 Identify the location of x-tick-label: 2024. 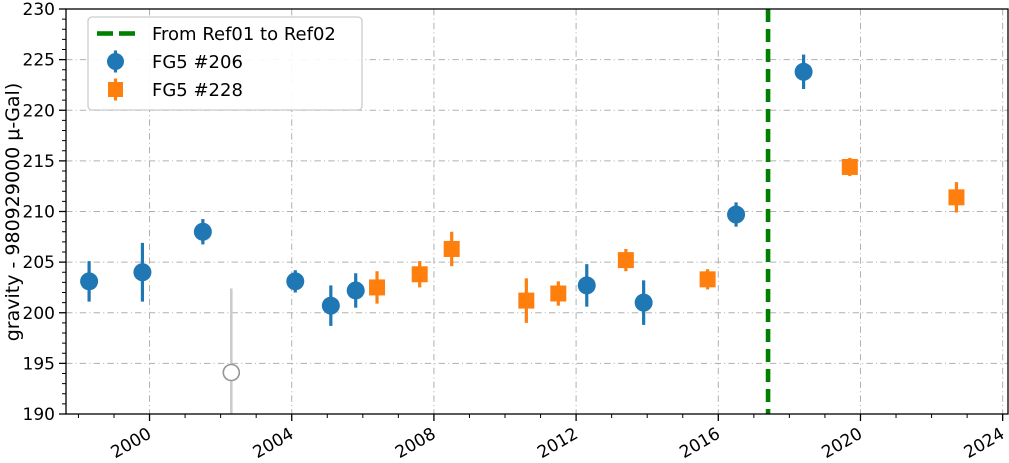
(984, 443).